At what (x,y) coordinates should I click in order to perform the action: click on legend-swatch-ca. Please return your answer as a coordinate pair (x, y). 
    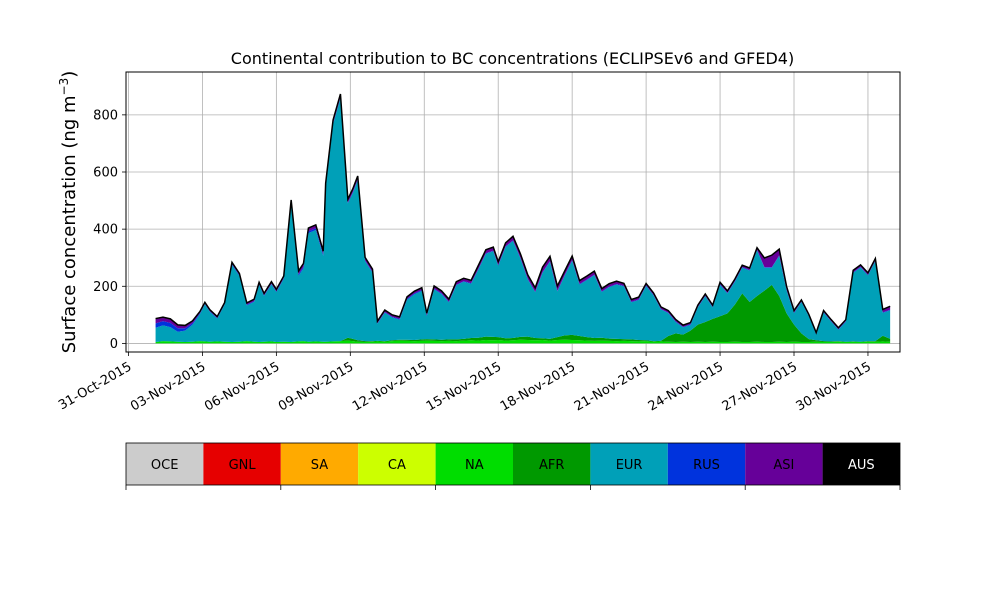
    Looking at the image, I should click on (397, 464).